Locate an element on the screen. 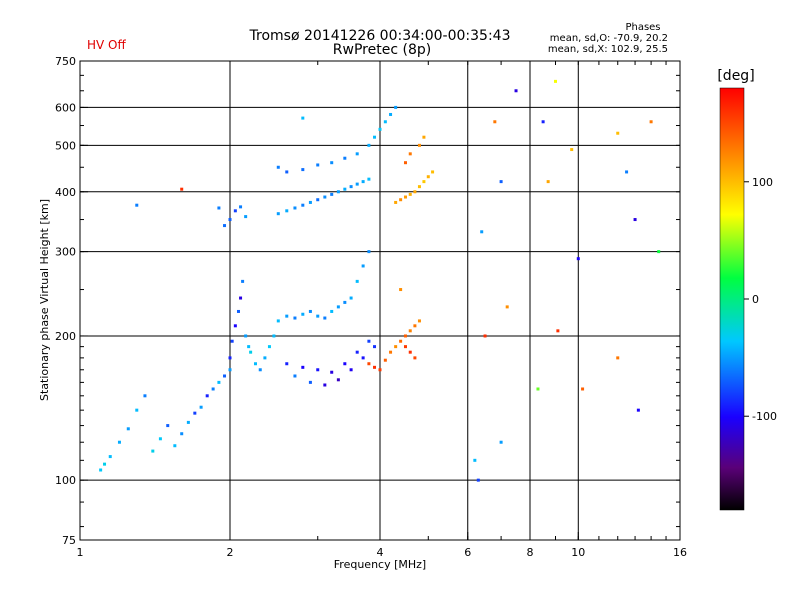  y-tick-label: 750 is located at coordinates (65, 61).